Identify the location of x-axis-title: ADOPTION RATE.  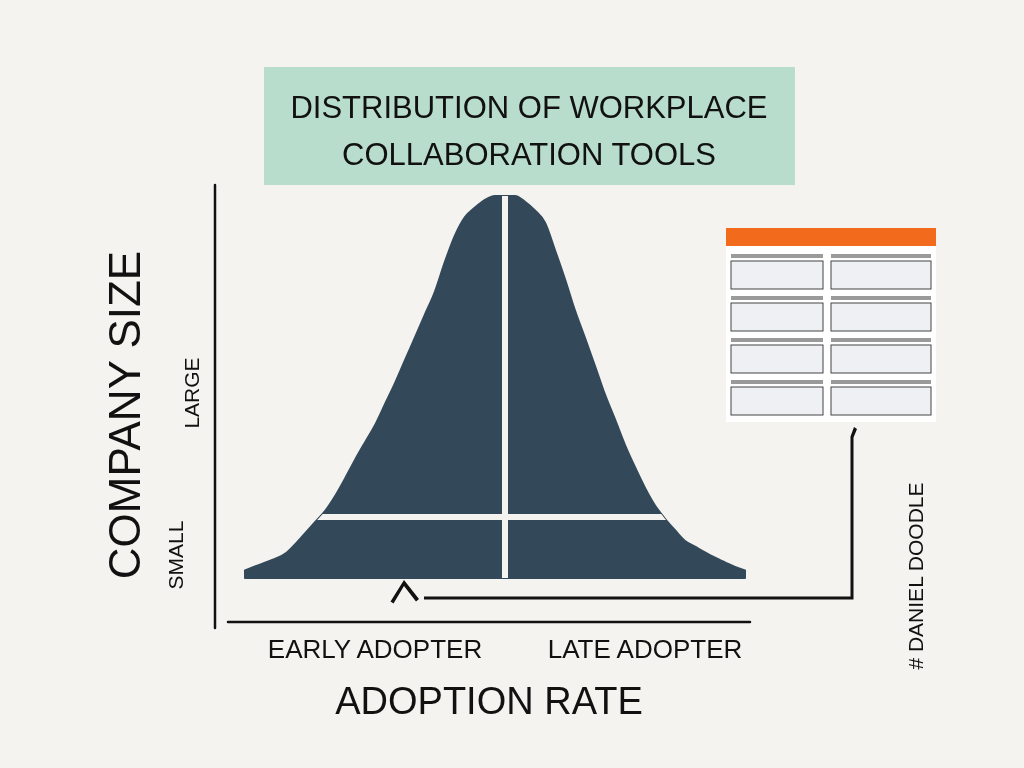
(489, 701).